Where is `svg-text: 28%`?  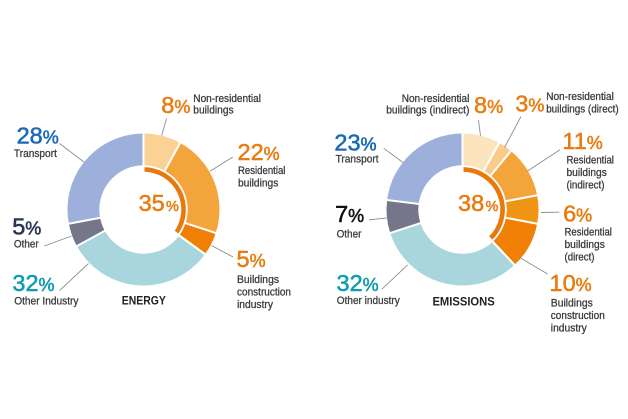 svg-text: 28% is located at coordinates (38, 135).